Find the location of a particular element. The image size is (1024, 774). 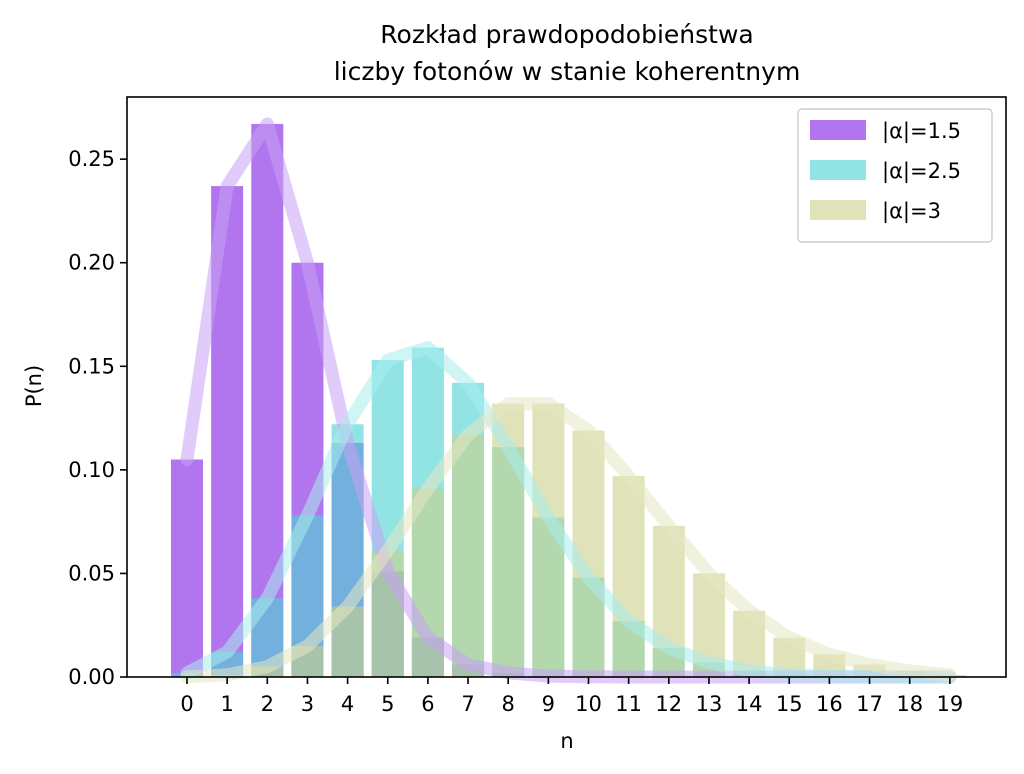

y-tick-label: 0.10 is located at coordinates (91, 470).